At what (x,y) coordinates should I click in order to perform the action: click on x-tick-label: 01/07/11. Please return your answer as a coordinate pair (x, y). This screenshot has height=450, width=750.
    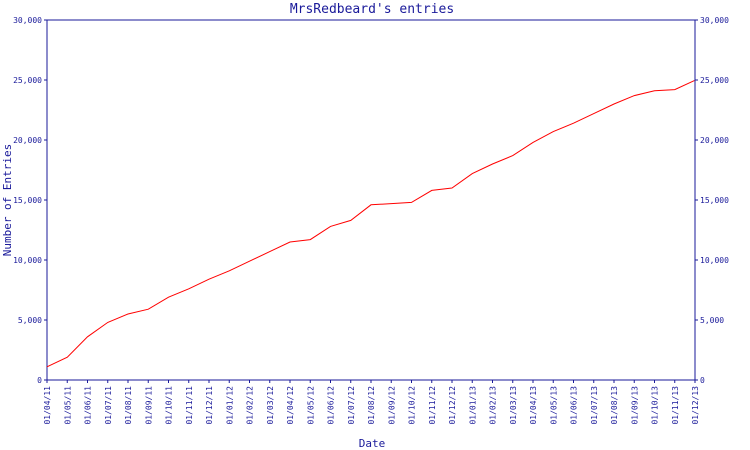
    Looking at the image, I should click on (108, 405).